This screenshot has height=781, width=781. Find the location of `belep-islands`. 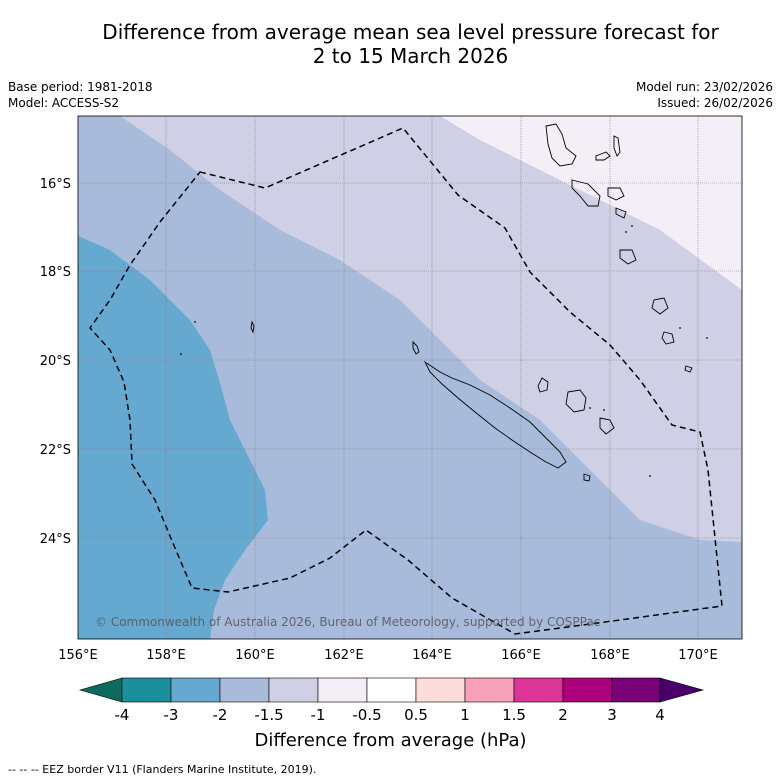

belep-islands is located at coordinates (416, 347).